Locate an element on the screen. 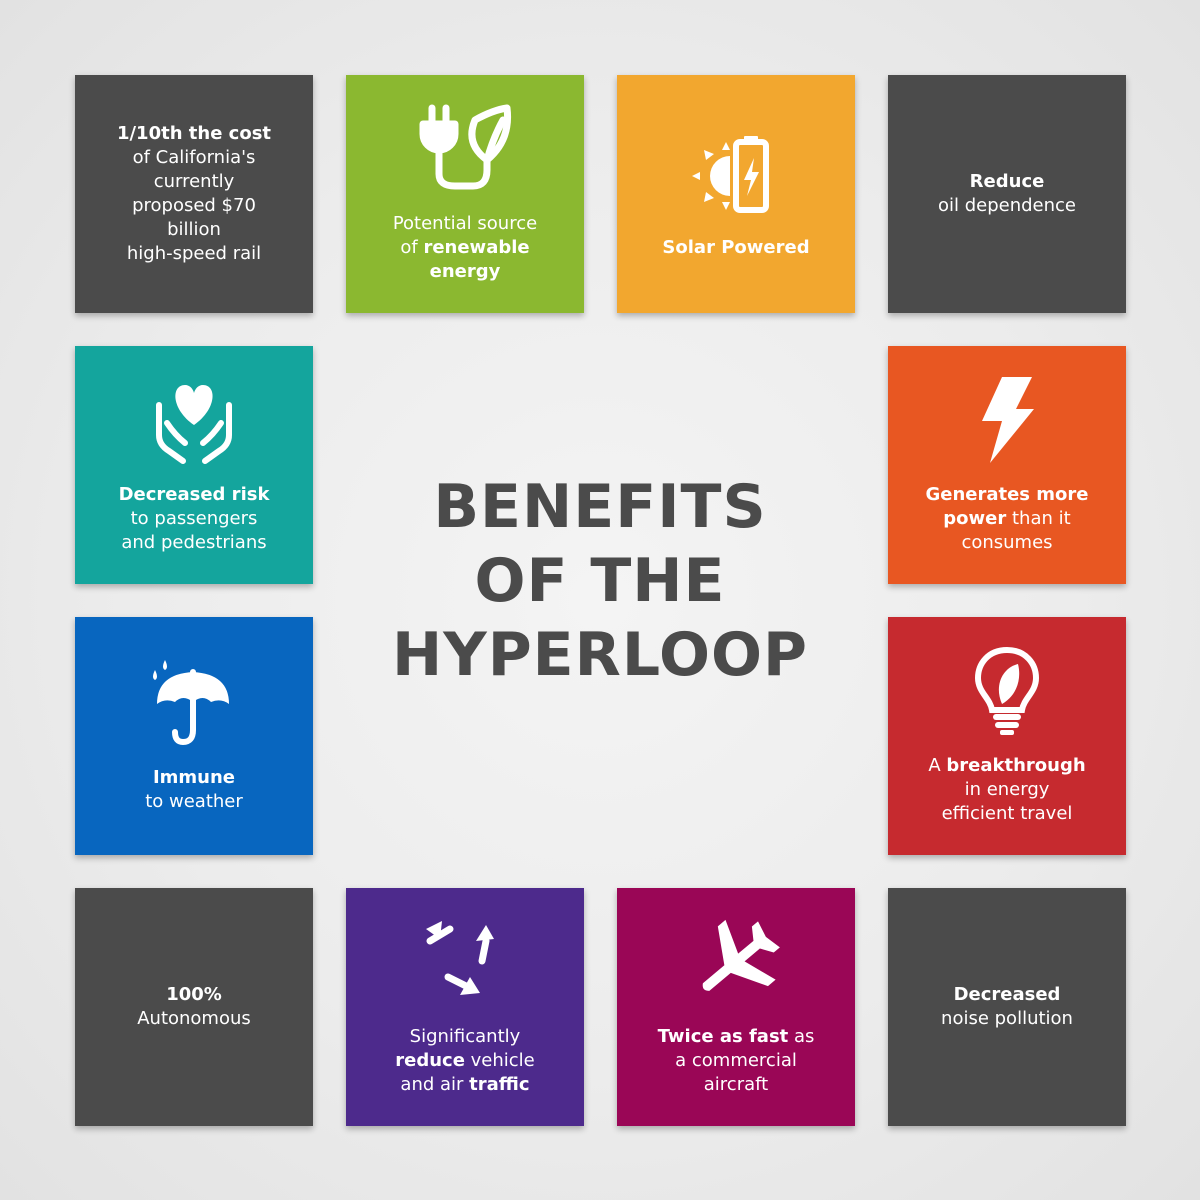 This screenshot has width=1200, height=1200. tile-text-line: currently is located at coordinates (194, 182).